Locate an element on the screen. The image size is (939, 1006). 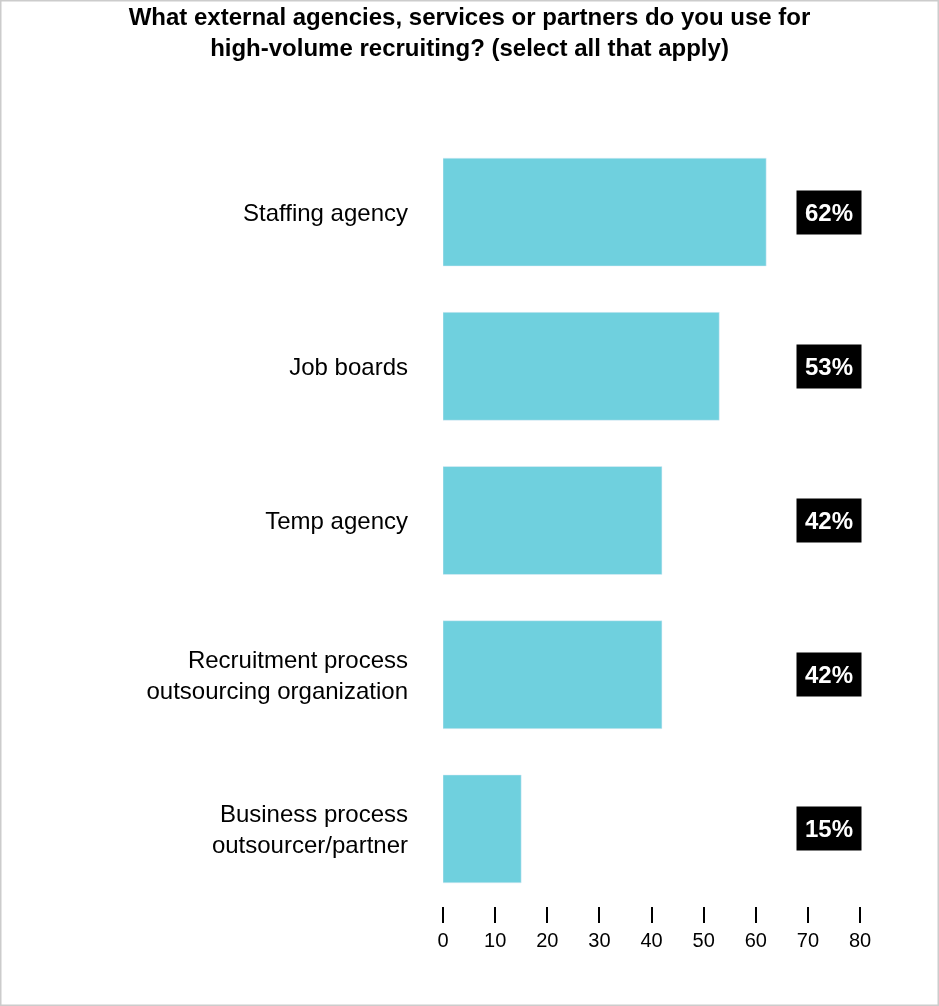
data-label: 15% is located at coordinates (829, 828).